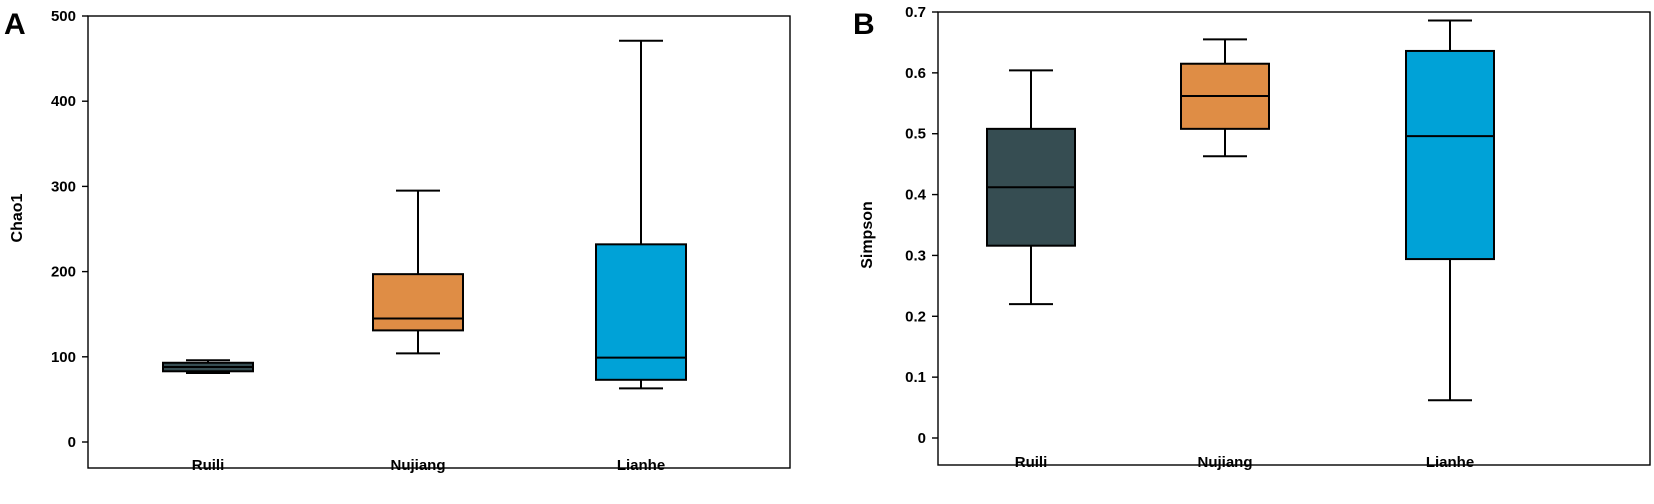 Image resolution: width=1654 pixels, height=504 pixels. What do you see at coordinates (17, 217) in the screenshot?
I see `y-axis-label-a: Chao1` at bounding box center [17, 217].